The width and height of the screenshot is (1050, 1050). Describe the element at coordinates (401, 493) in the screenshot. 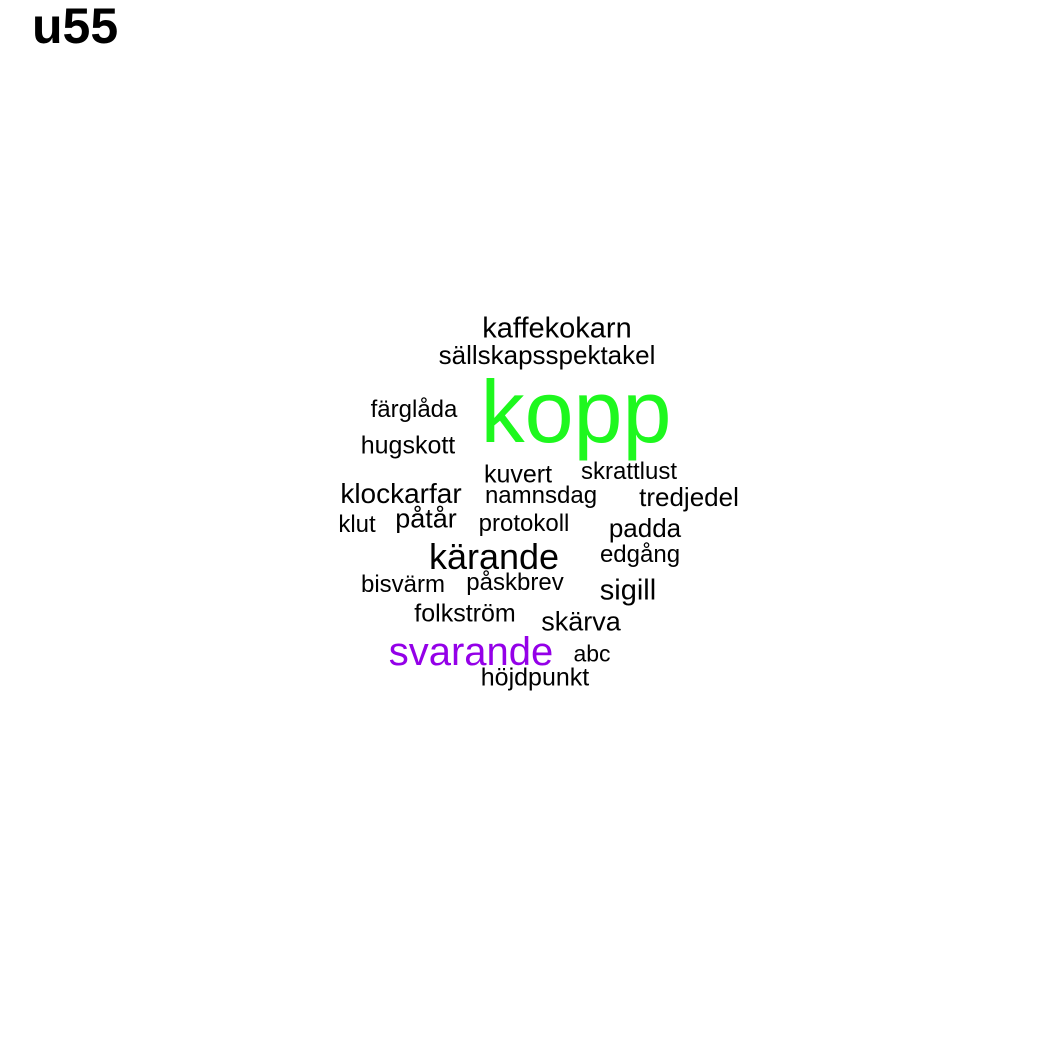

I see `word-9: klockarfar` at that location.